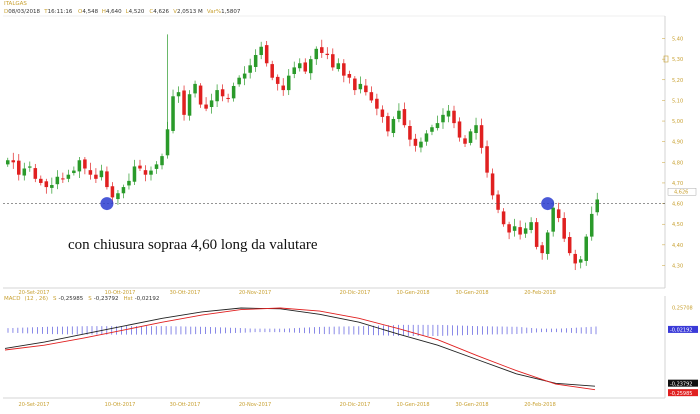  I want to click on macd-x-tick: 20-Set-2017, so click(34, 405).